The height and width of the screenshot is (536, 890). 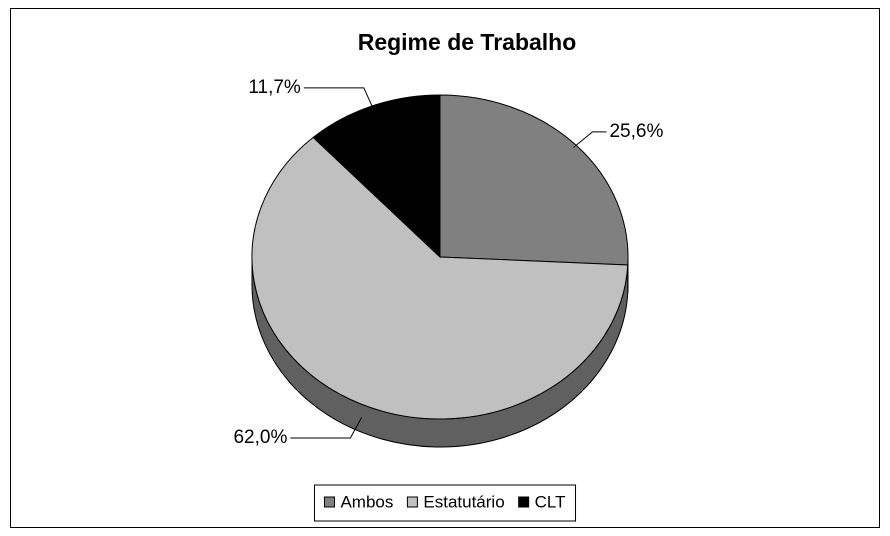 I want to click on chart-title: Regime de Trabalho, so click(x=467, y=42).